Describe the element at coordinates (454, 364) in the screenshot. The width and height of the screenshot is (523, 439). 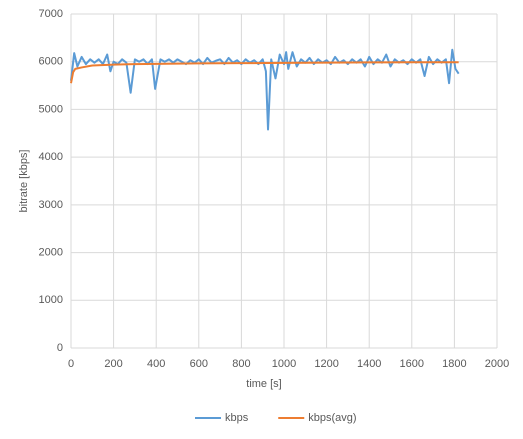
I see `x-tick-label: 1800` at that location.